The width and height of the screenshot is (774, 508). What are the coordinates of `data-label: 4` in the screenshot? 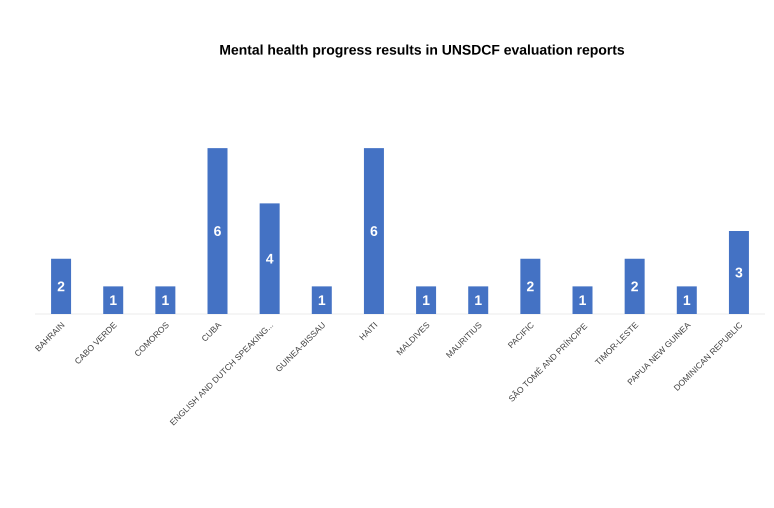 It's located at (270, 259).